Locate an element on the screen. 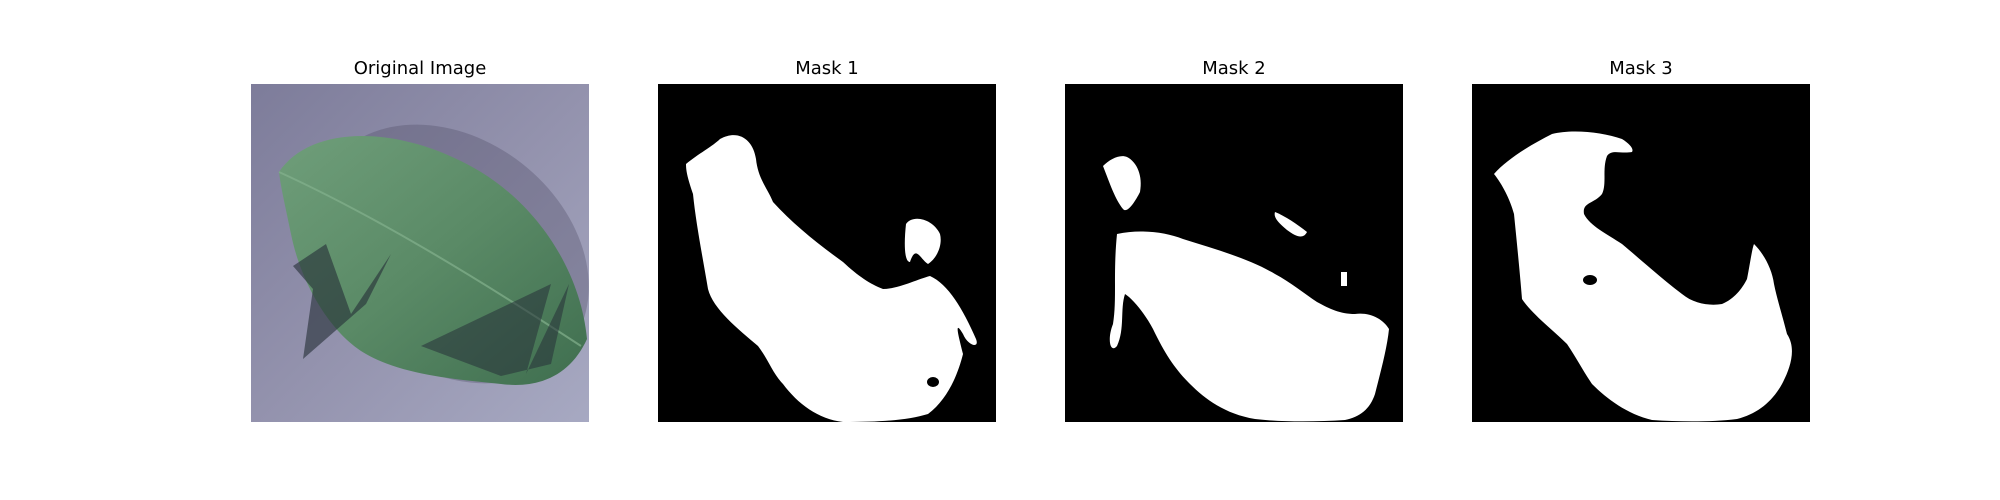 The height and width of the screenshot is (500, 2000). panel-title: Mask 1 is located at coordinates (827, 68).